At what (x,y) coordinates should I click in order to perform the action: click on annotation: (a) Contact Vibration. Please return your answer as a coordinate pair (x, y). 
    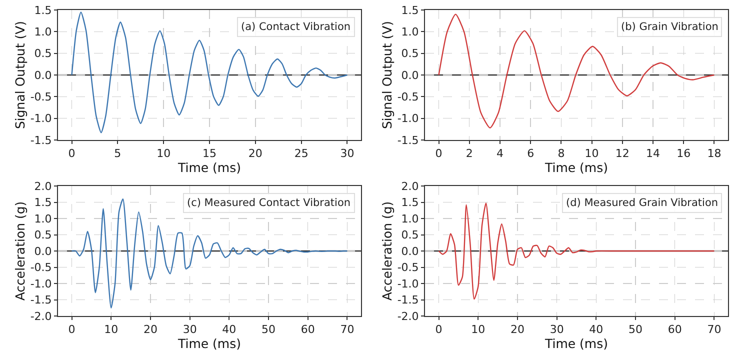
    Looking at the image, I should click on (296, 27).